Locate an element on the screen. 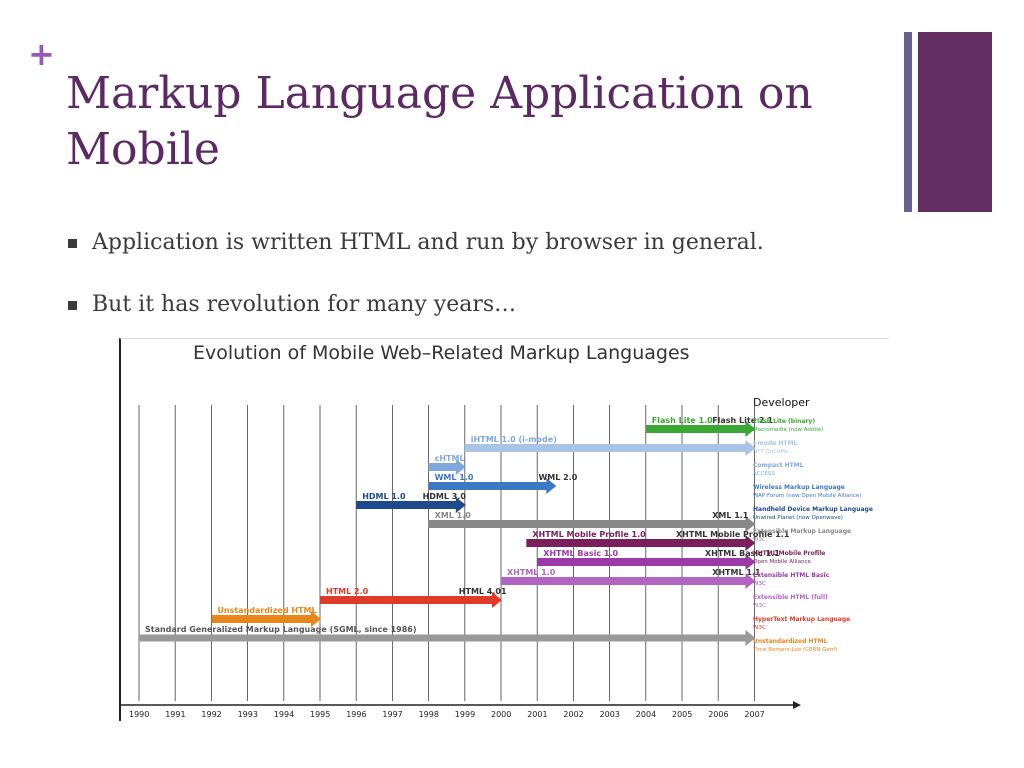 Image resolution: width=1024 pixels, height=768 pixels. axis-tick-label: 1999 is located at coordinates (465, 714).